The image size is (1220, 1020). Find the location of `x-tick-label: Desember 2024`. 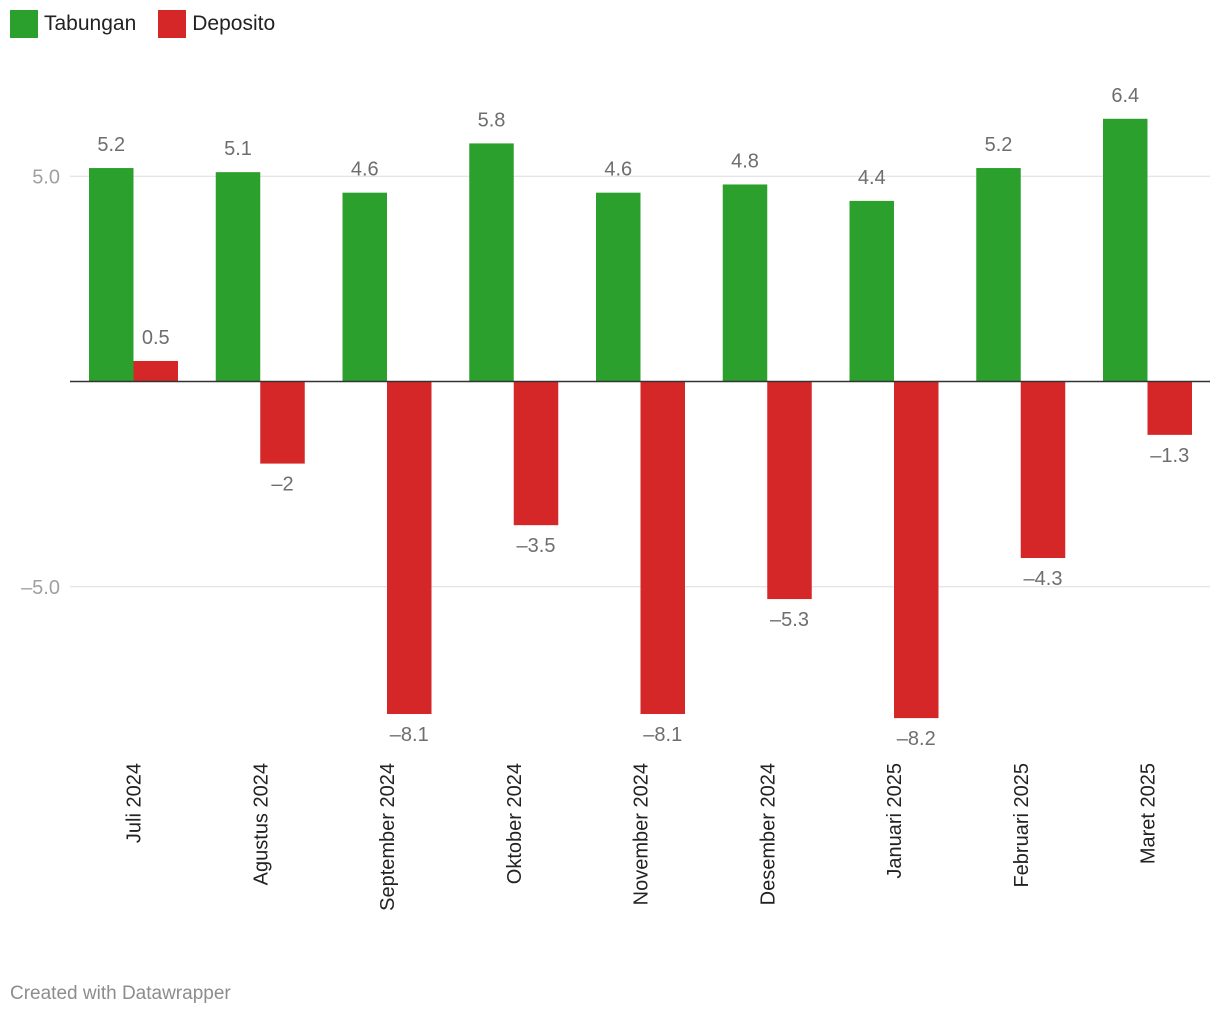

x-tick-label: Desember 2024 is located at coordinates (768, 834).